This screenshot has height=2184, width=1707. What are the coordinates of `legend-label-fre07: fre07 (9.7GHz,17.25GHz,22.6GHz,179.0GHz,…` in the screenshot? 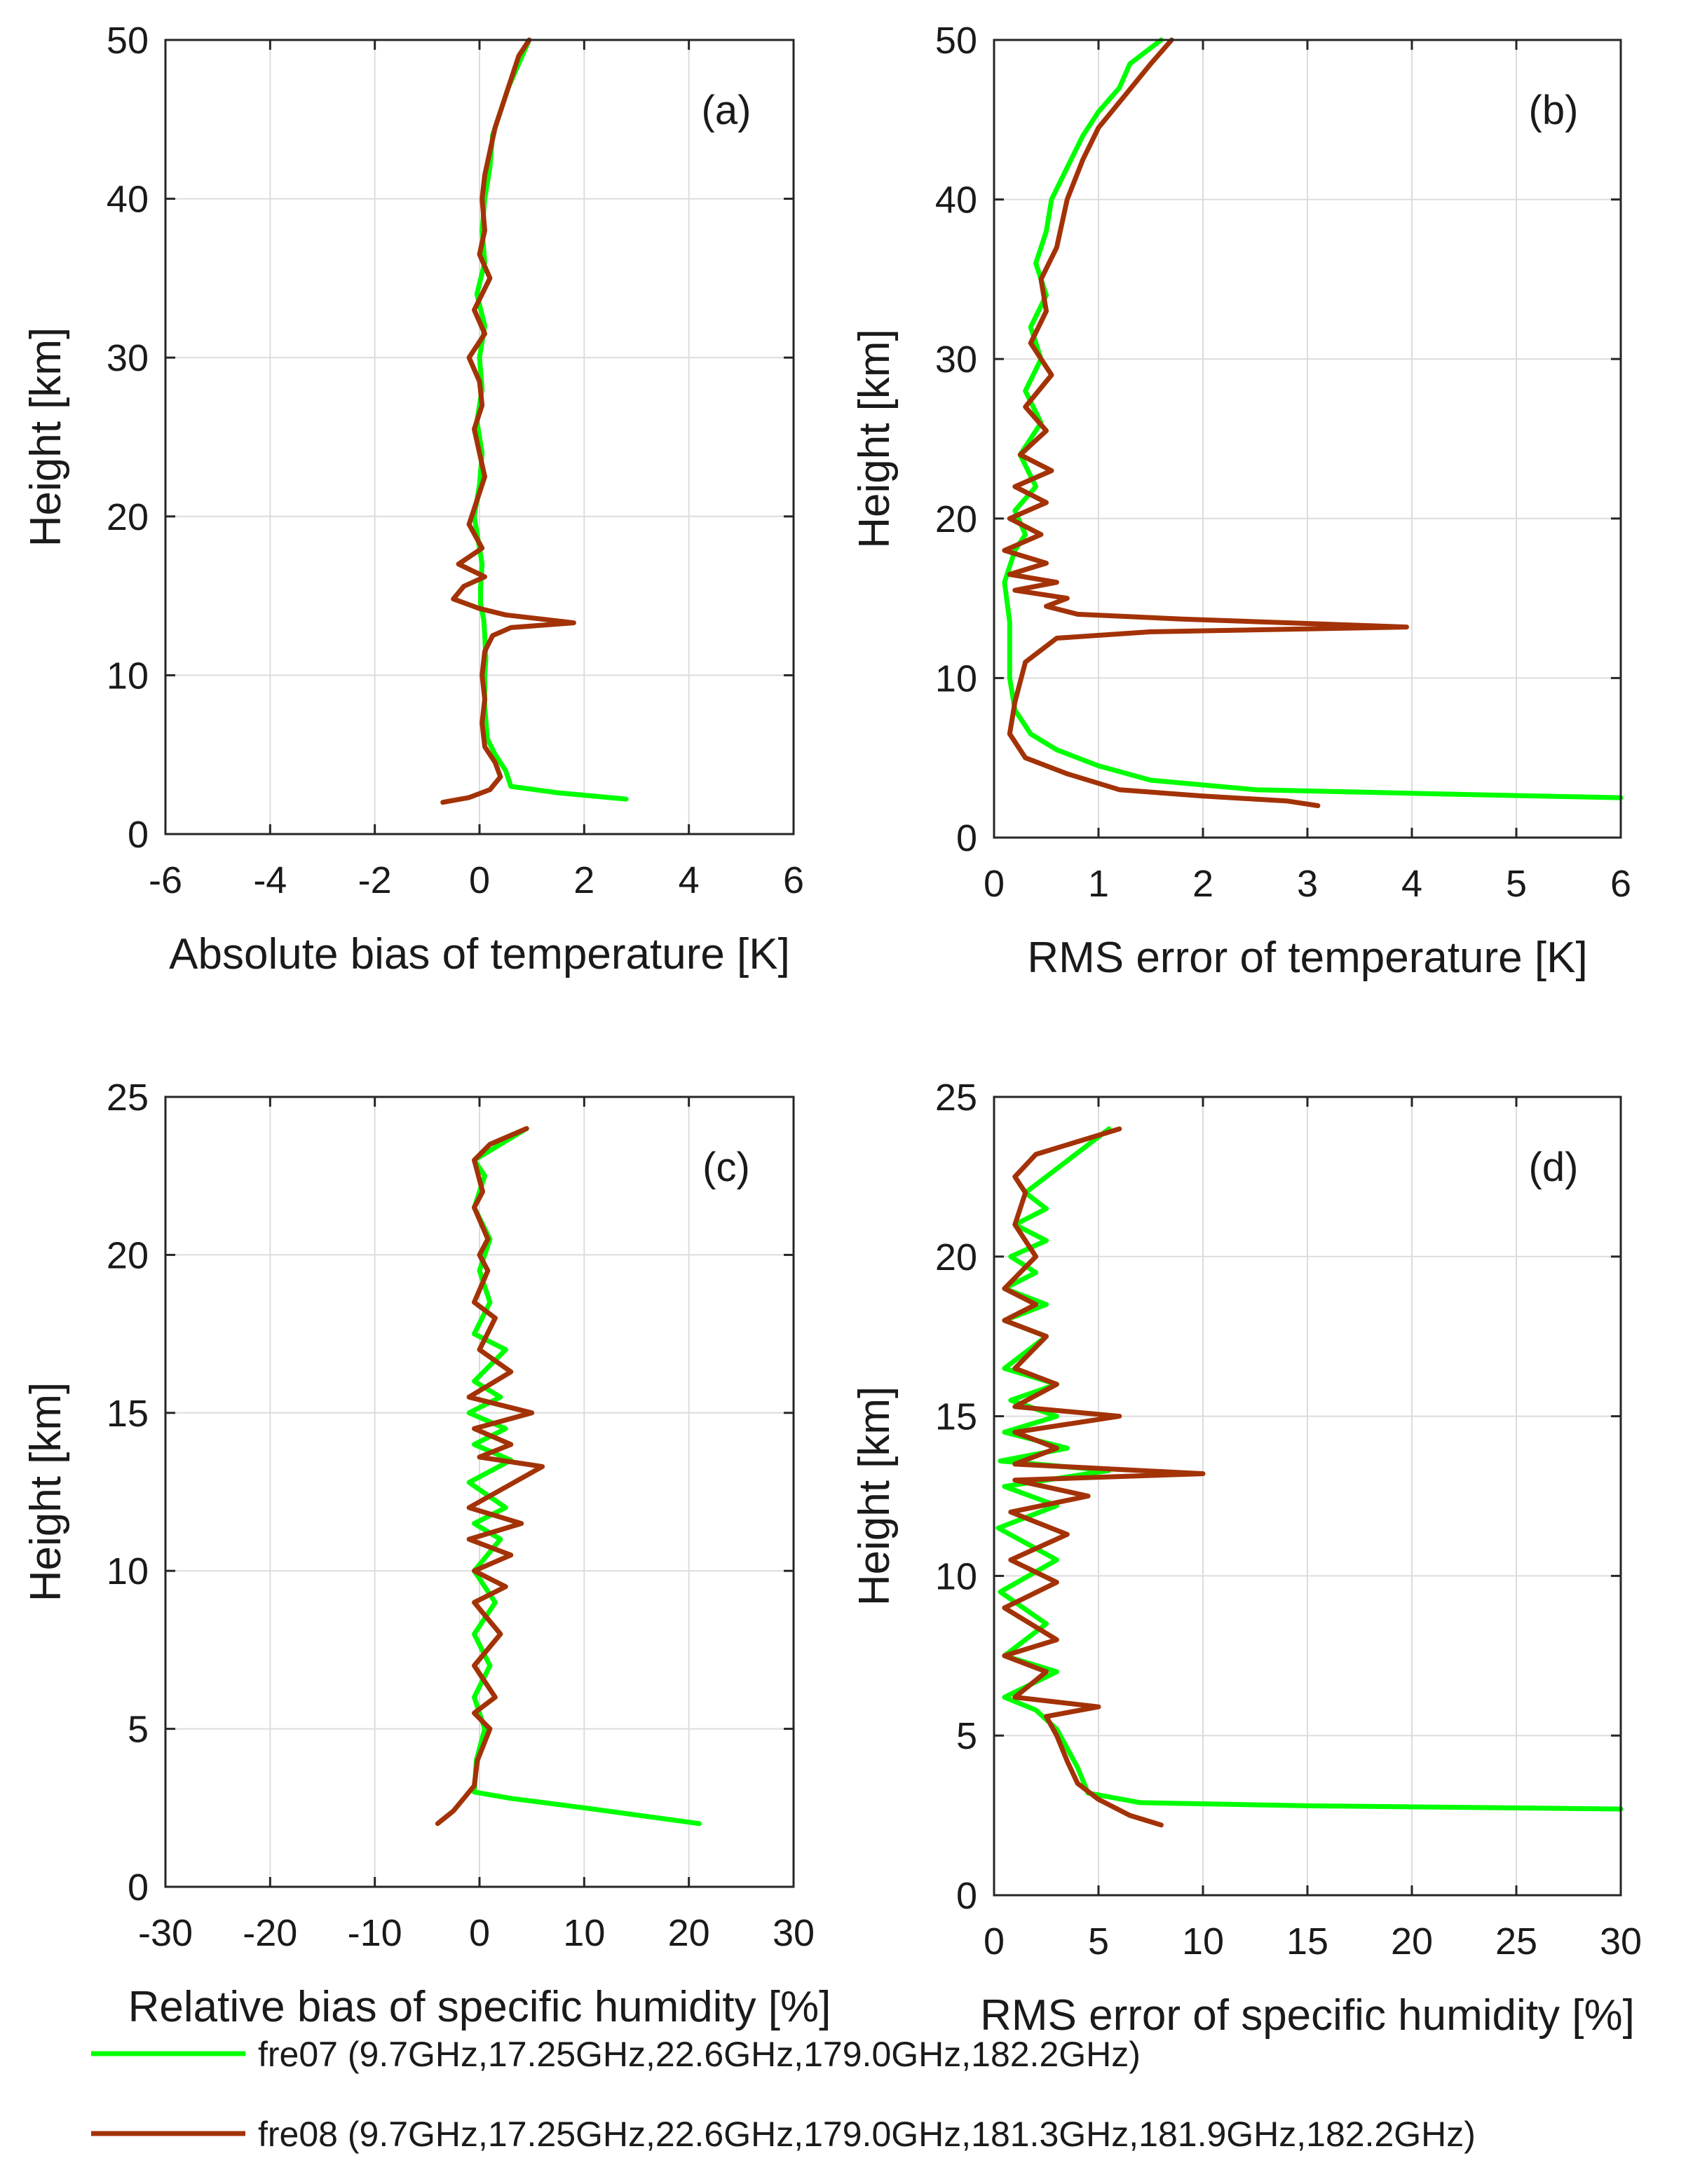 It's located at (699, 2054).